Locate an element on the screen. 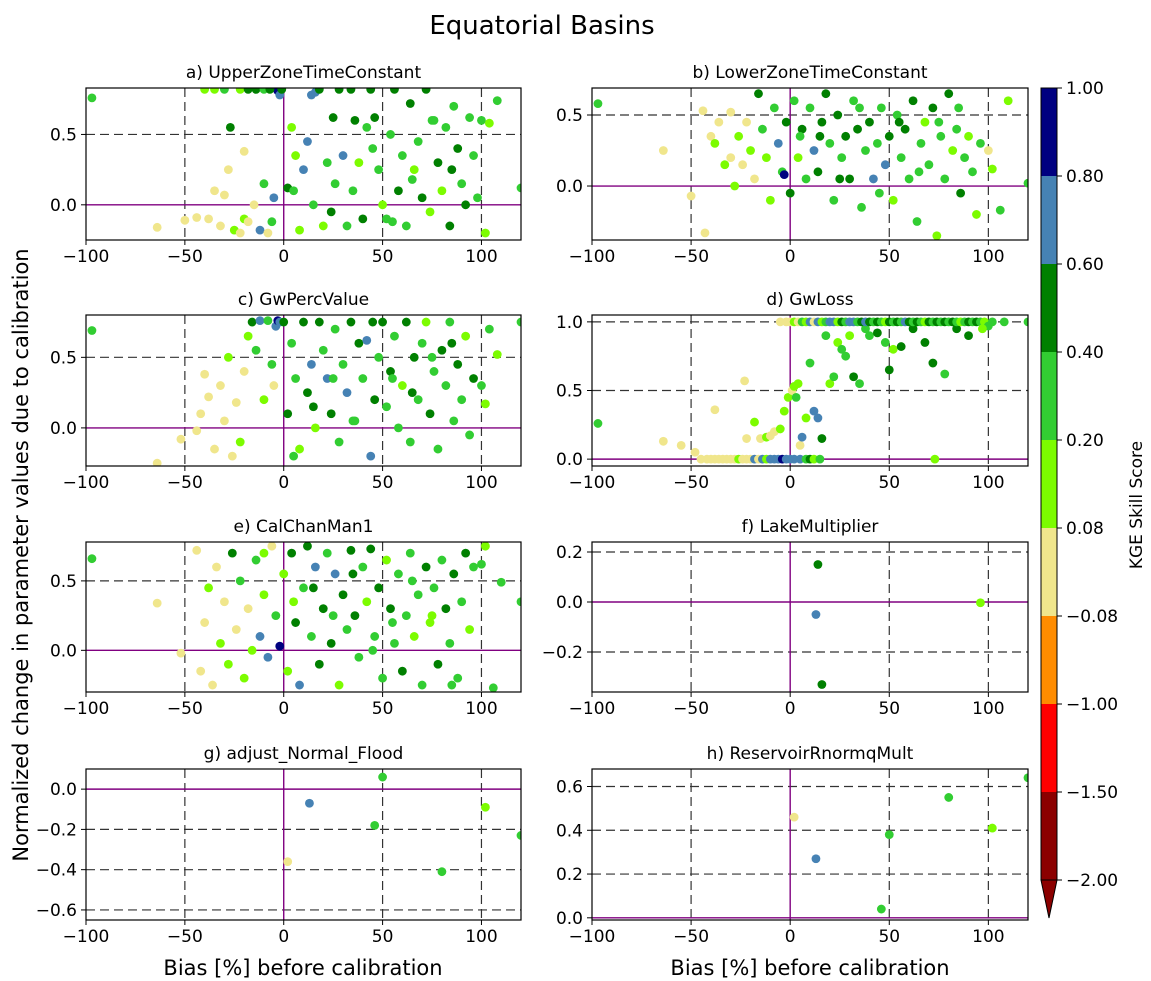 The width and height of the screenshot is (1151, 981). x-tick-label: −100 is located at coordinates (86, 257).